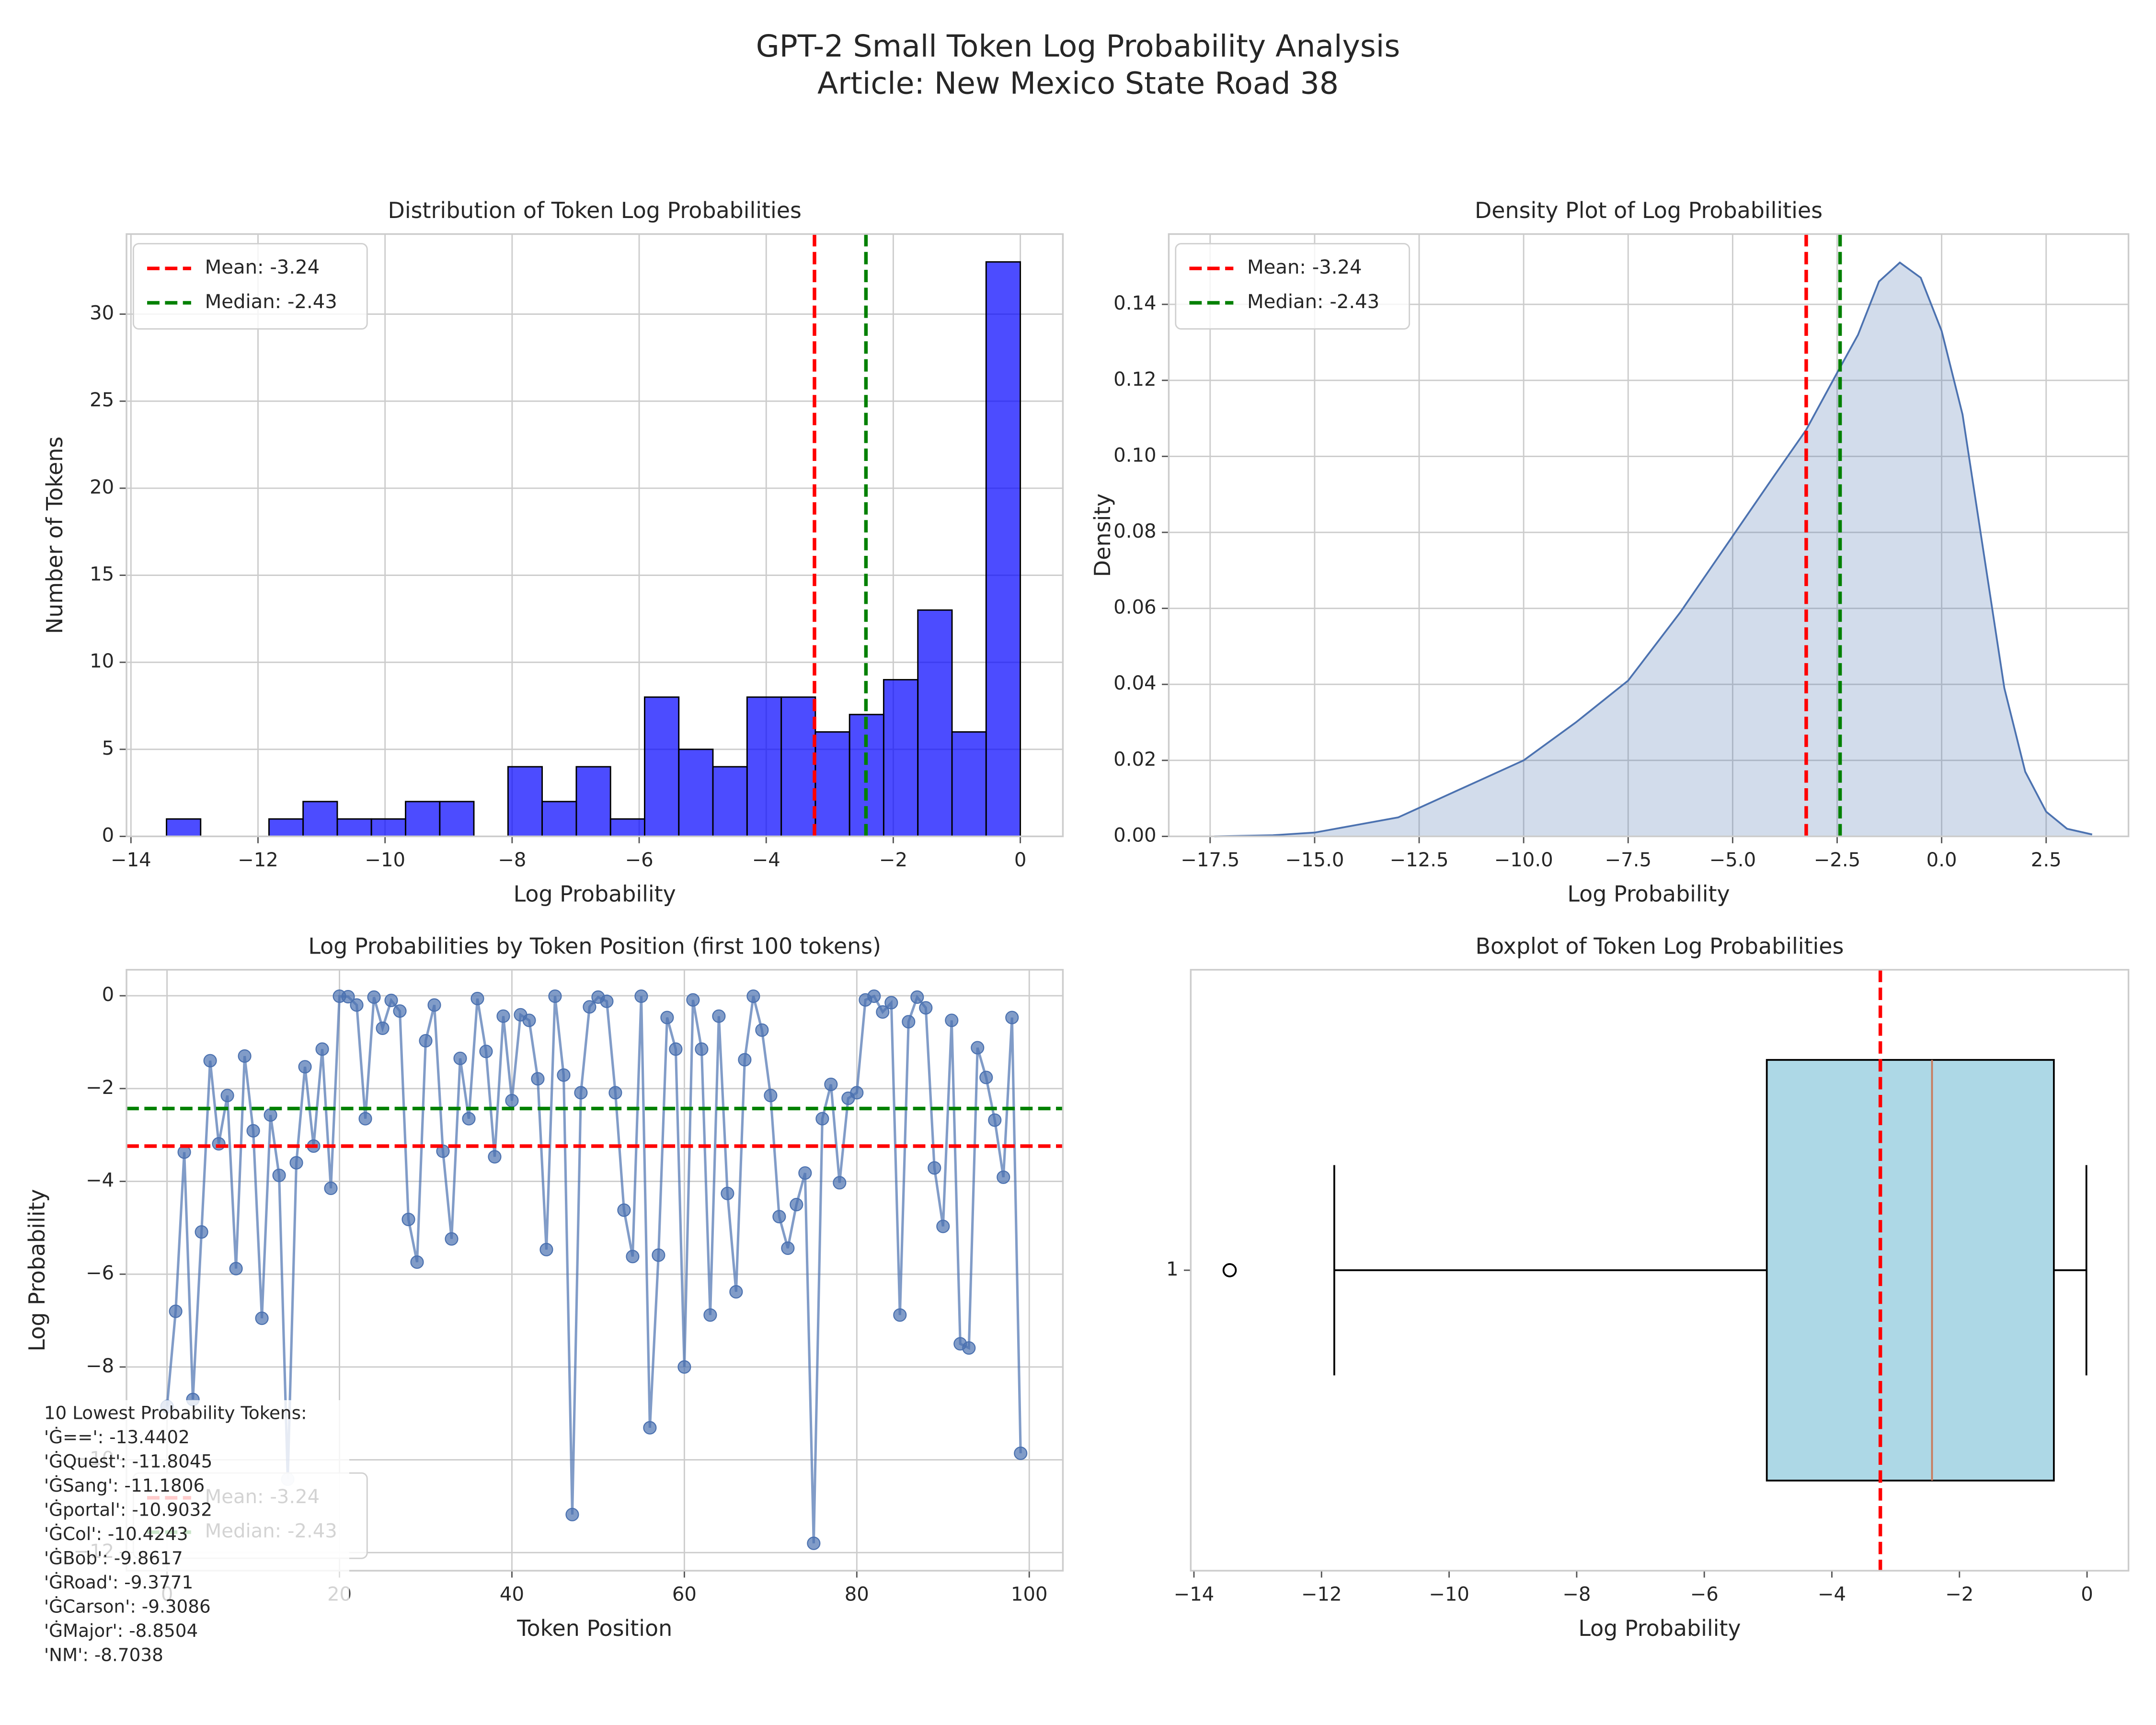 This screenshot has height=1725, width=2156. Describe the element at coordinates (37, 1270) in the screenshot. I see `y-axis-label: Log Probability` at that location.